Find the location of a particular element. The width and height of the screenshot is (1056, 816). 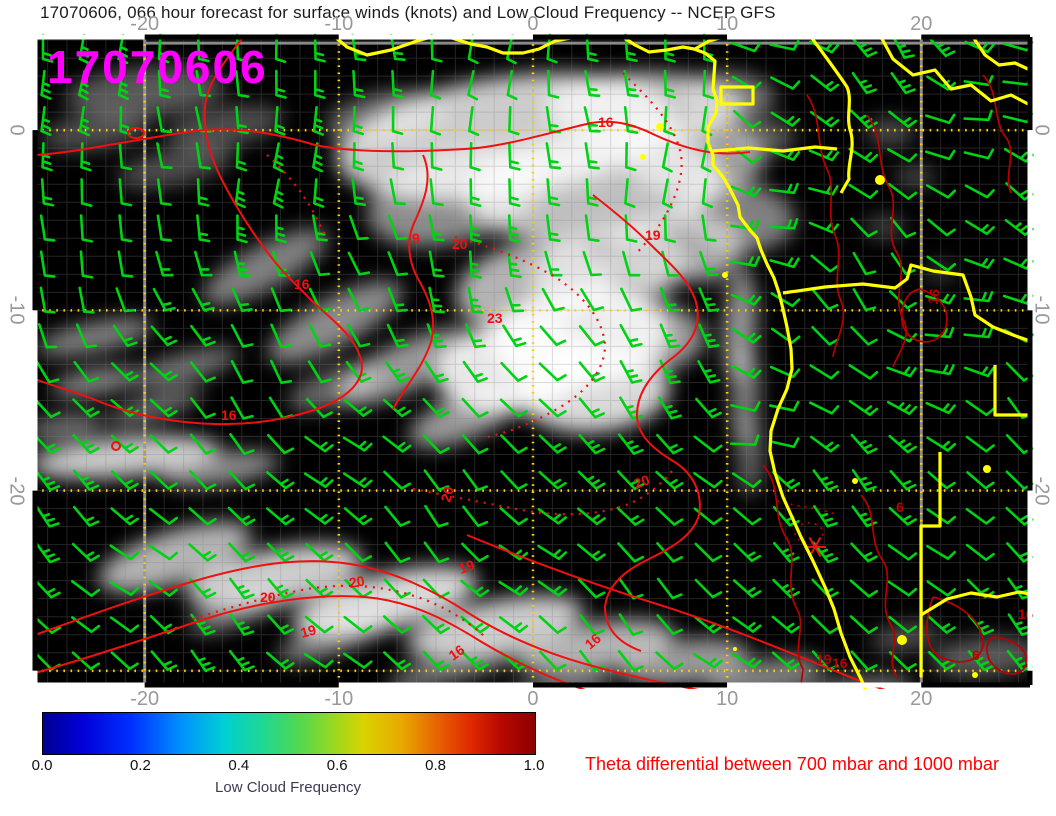

colorbar-tick-label: 1.0 is located at coordinates (534, 765).